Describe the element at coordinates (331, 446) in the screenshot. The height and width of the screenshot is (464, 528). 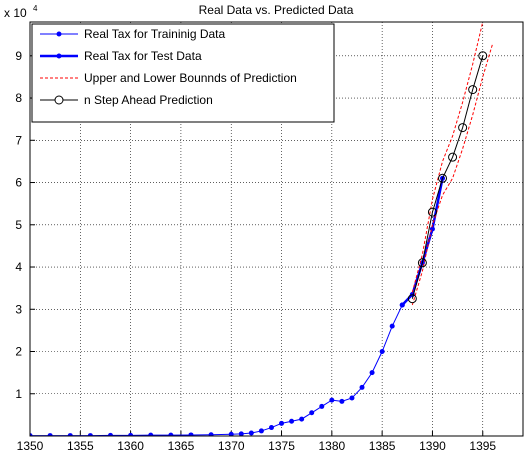
I see `x-tick-label: 1380` at that location.